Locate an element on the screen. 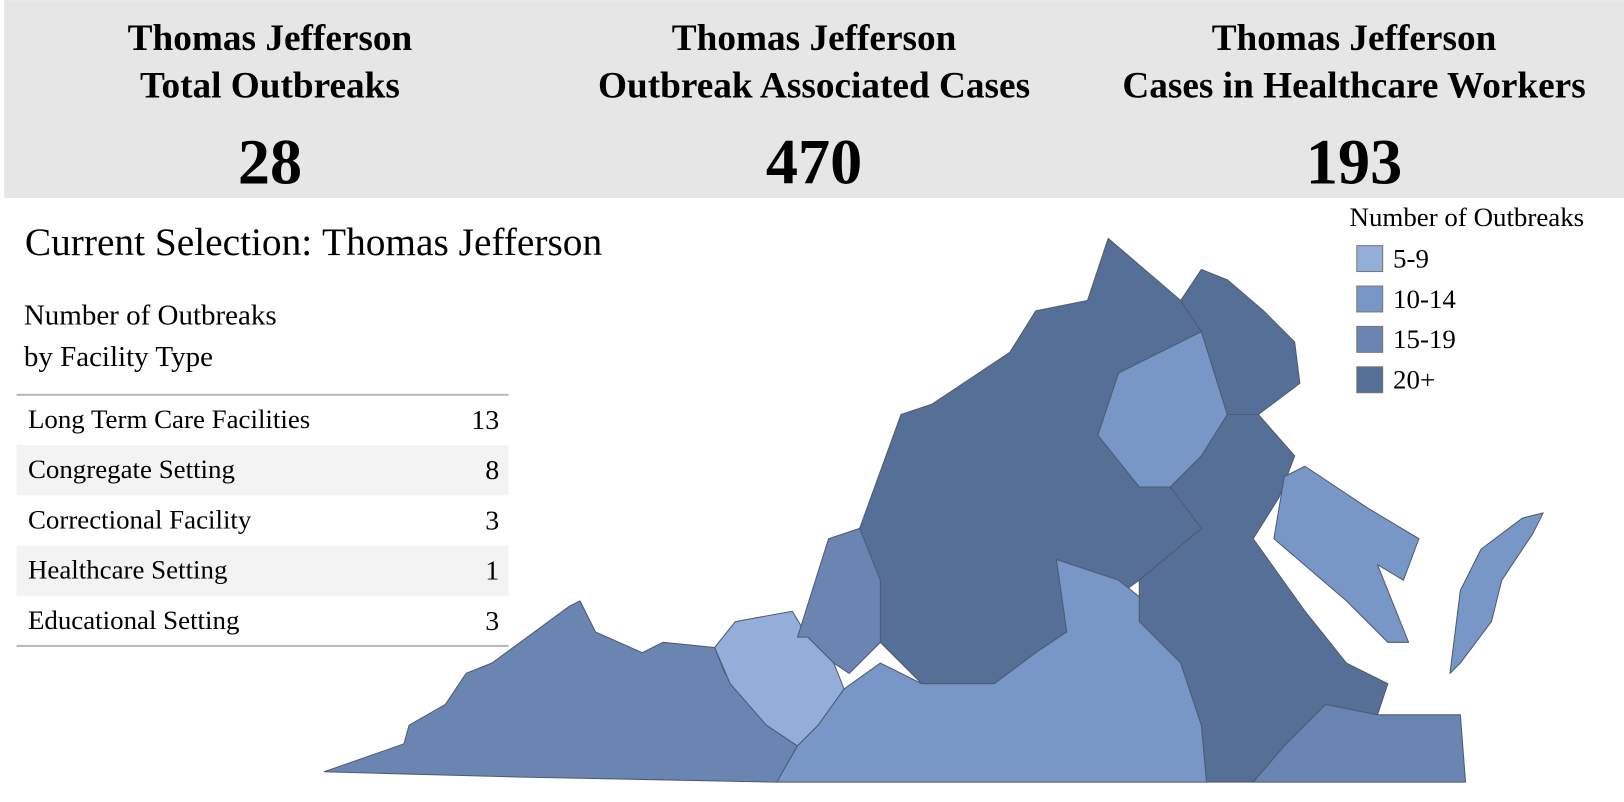 This screenshot has width=1624, height=802. facility-type: Educational Setting is located at coordinates (133, 620).